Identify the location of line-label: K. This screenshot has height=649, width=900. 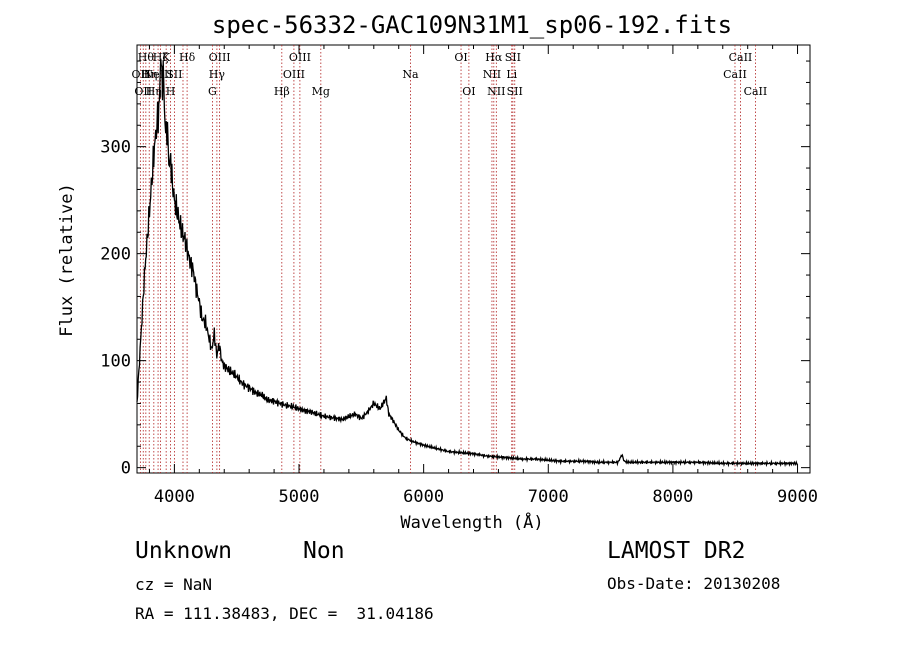
(166, 57).